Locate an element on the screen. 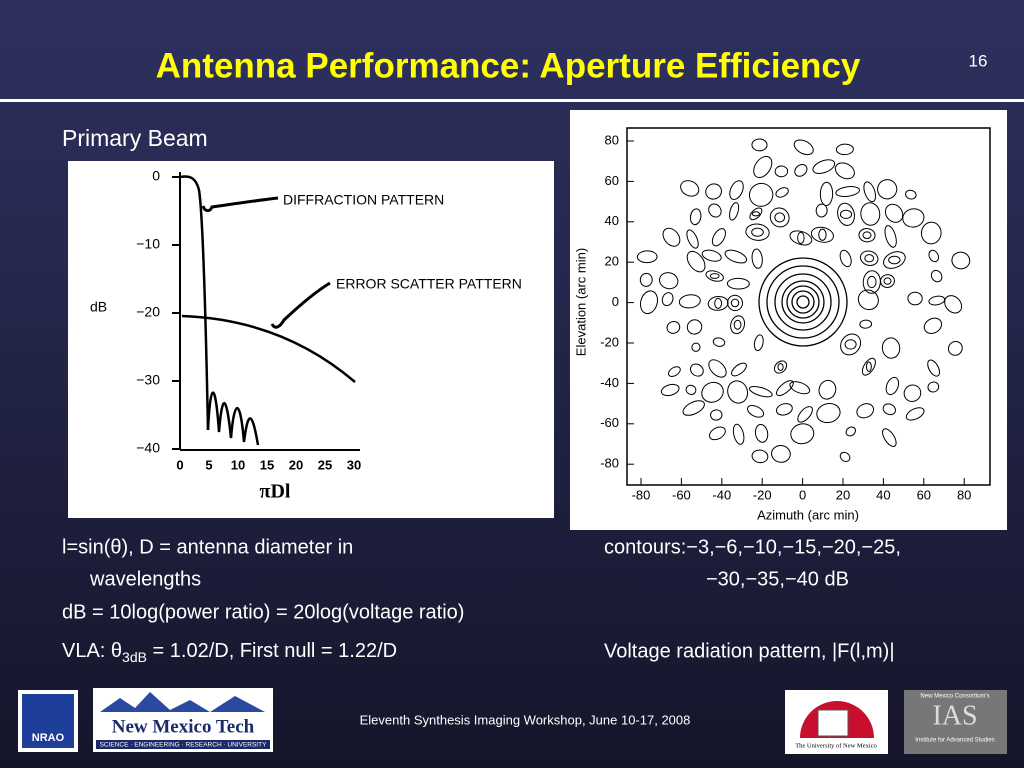 This screenshot has width=1024, height=773. y-tick-label: 80 is located at coordinates (612, 139).